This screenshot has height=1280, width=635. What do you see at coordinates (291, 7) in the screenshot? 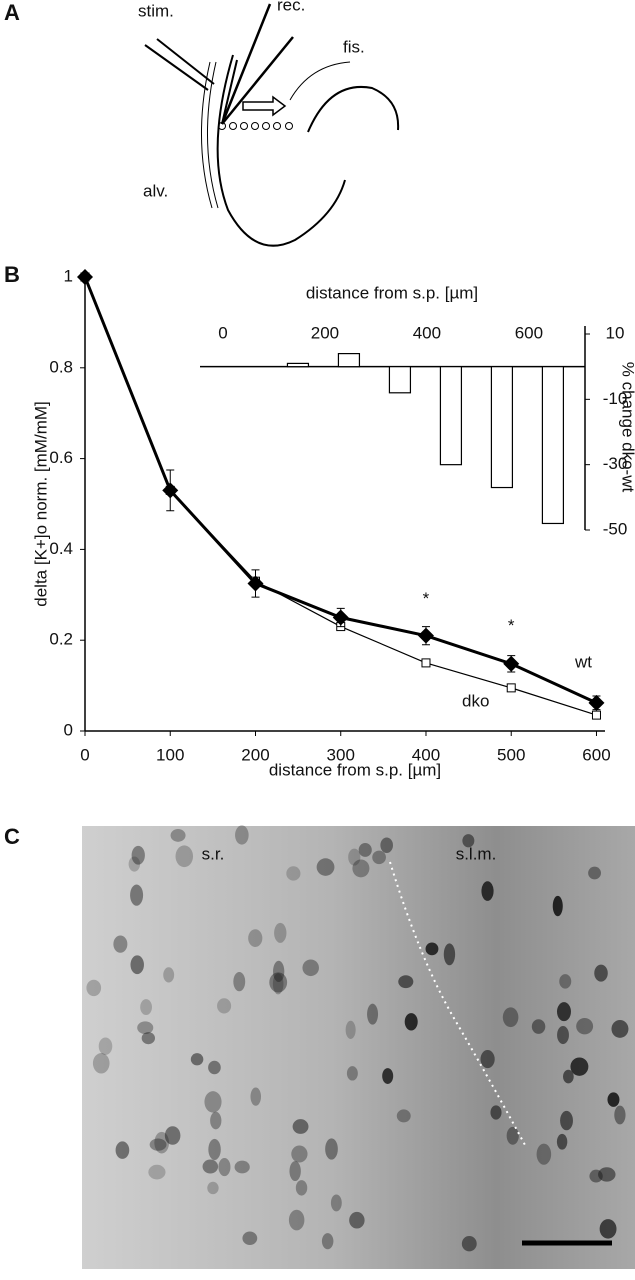
I see `diagram-label: rec.` at bounding box center [291, 7].